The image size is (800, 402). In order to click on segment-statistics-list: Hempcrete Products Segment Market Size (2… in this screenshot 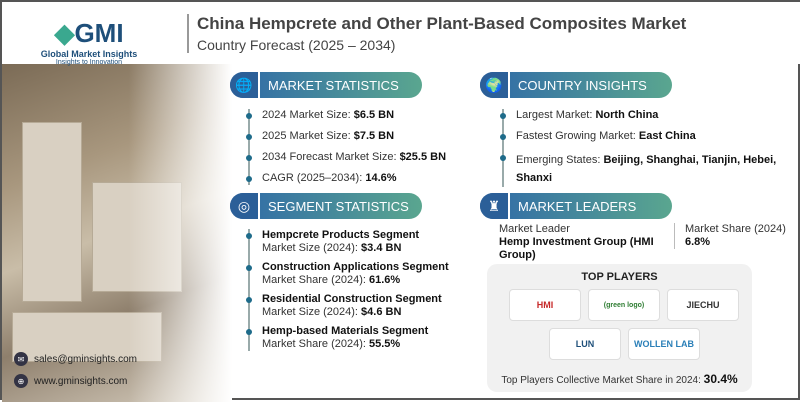, I will do `click(347, 290)`.